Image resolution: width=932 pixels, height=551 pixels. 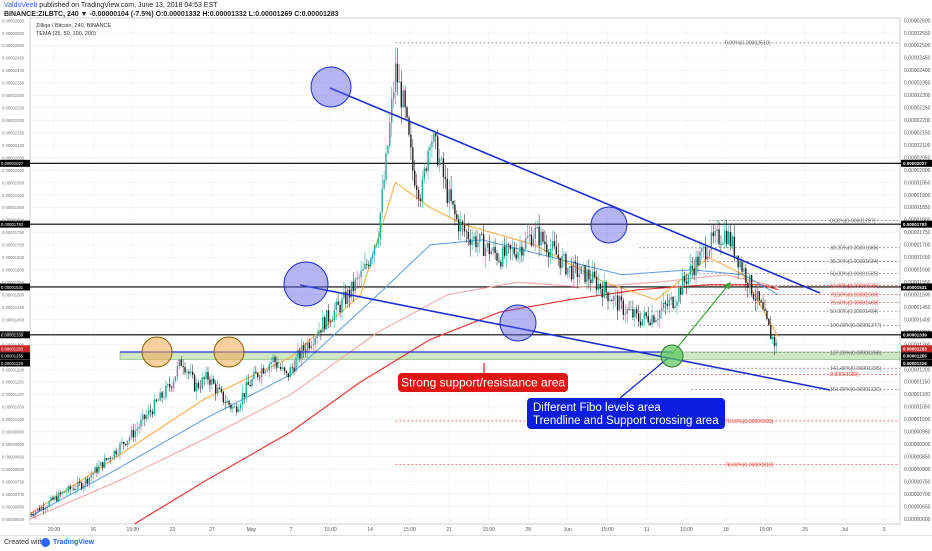 What do you see at coordinates (13, 432) in the screenshot?
I see `y-tick-label-left: 0.00000950` at bounding box center [13, 432].